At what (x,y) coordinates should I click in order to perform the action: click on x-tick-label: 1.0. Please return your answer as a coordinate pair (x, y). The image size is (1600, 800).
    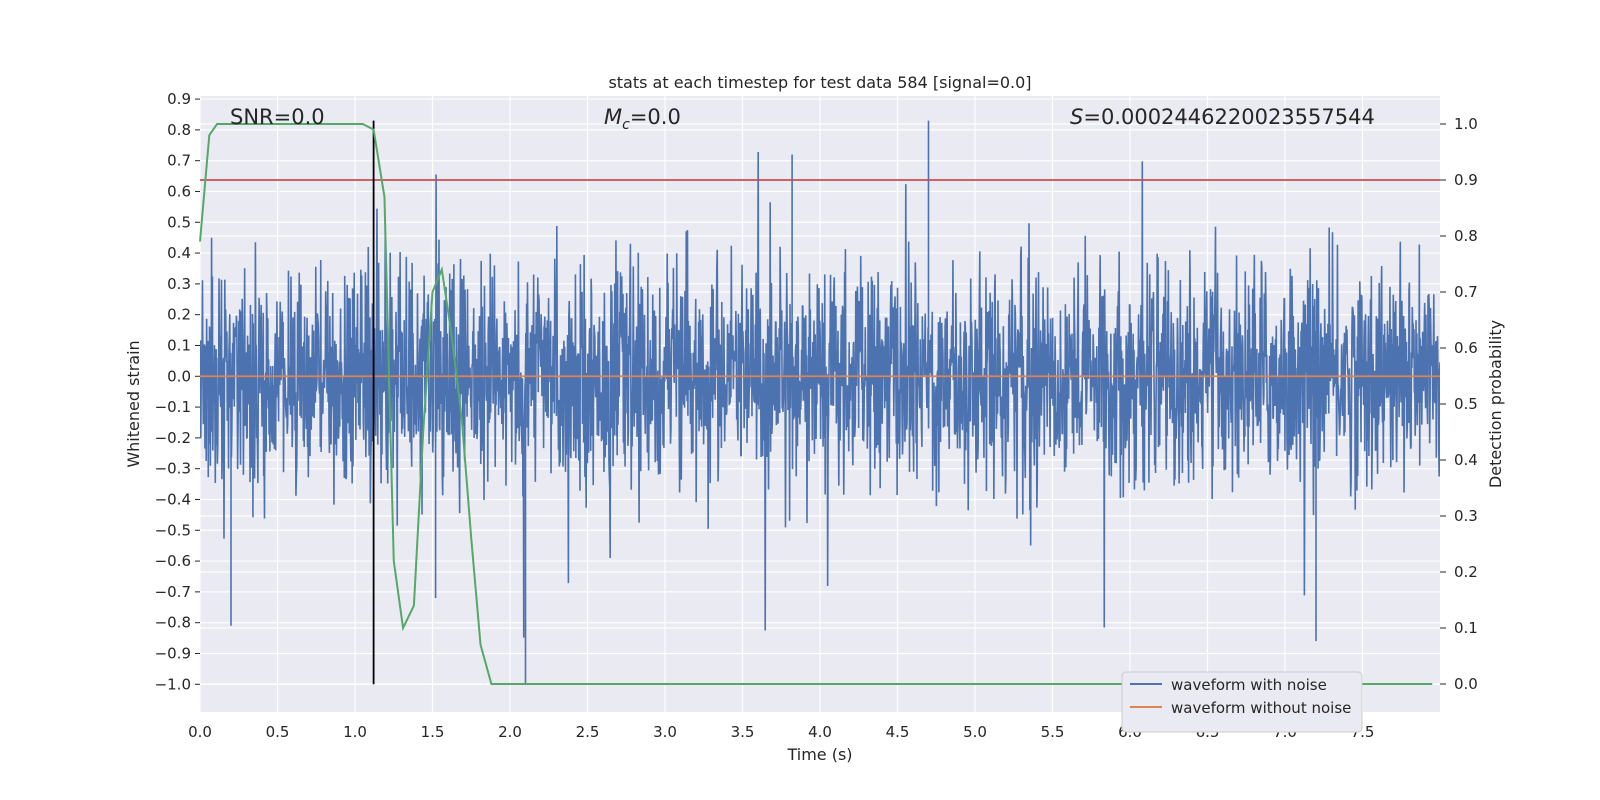
    Looking at the image, I should click on (355, 732).